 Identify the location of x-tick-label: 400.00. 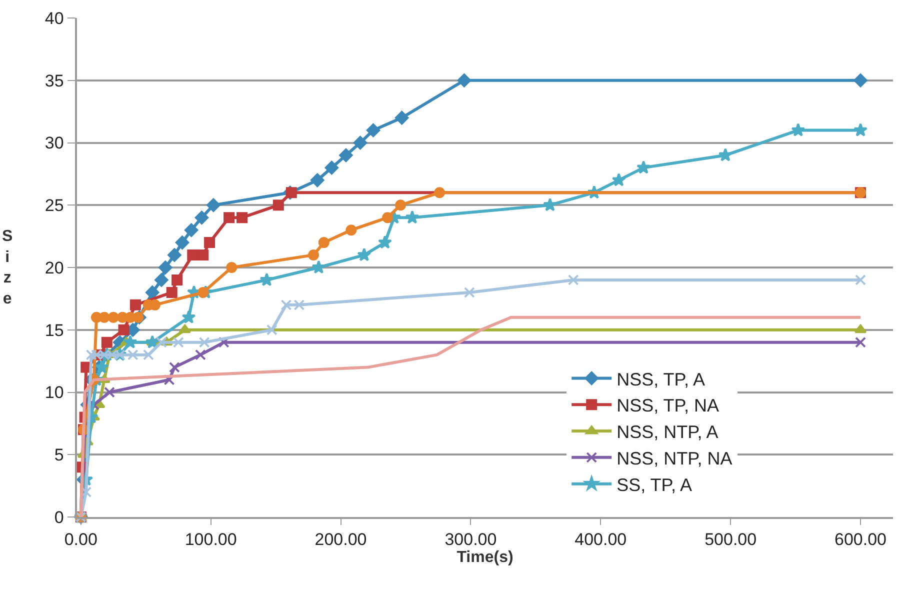
(600, 540).